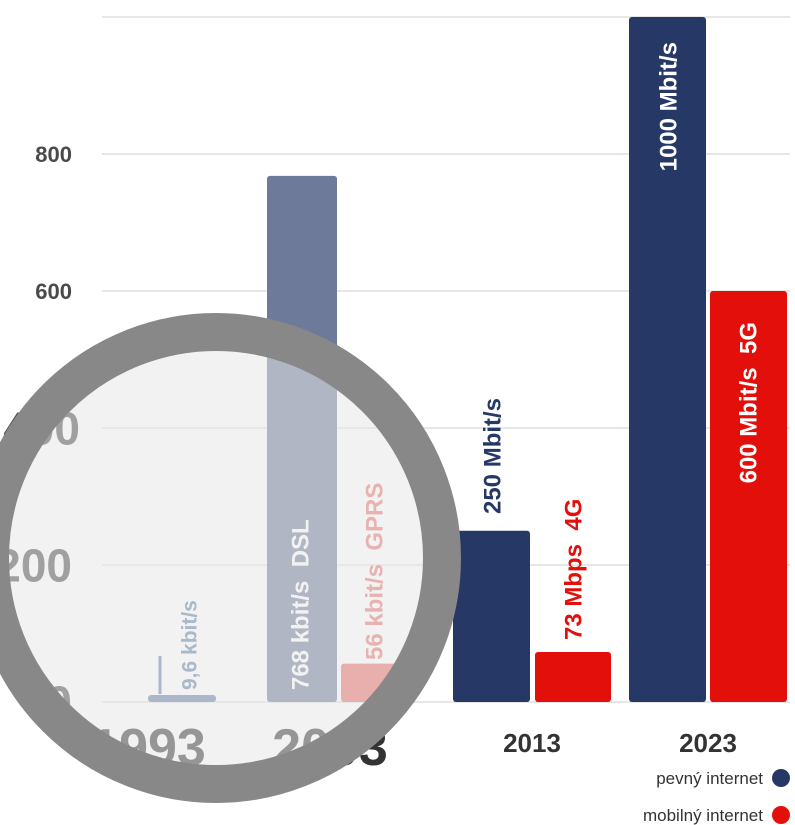 This screenshot has height=825, width=795. I want to click on bar-2023-fixed, so click(667, 359).